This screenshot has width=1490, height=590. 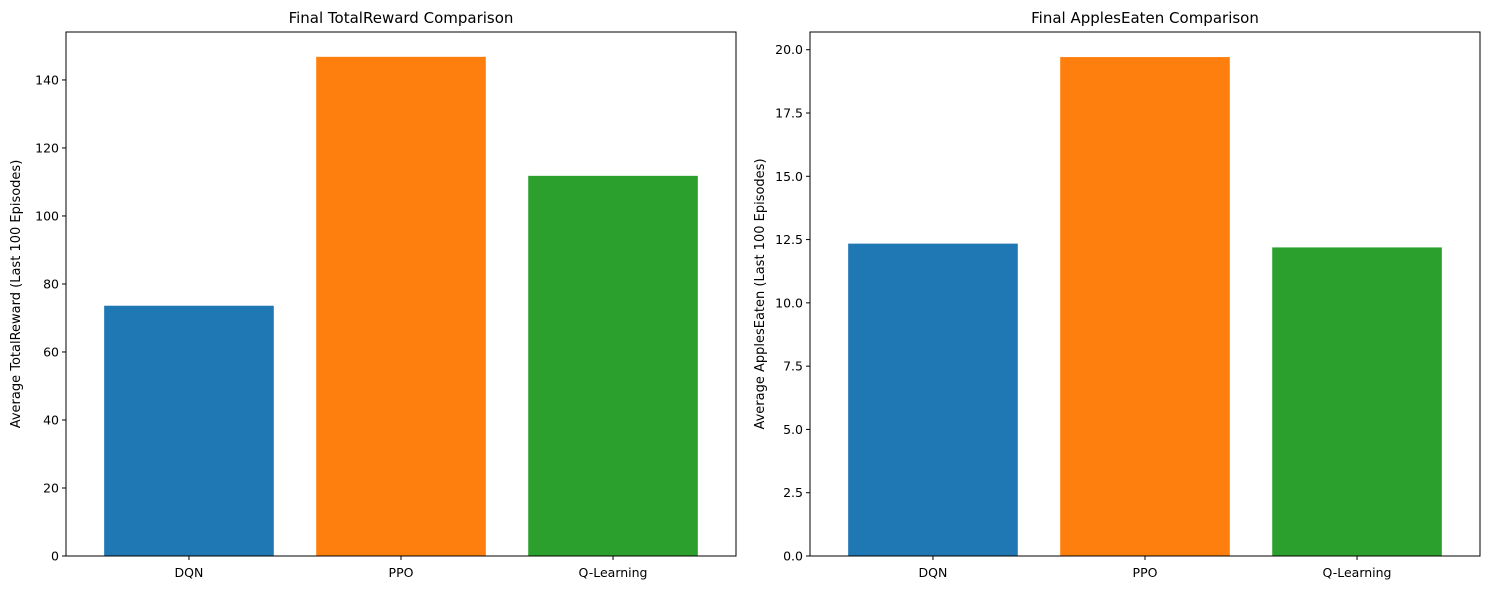 What do you see at coordinates (793, 366) in the screenshot?
I see `y-tick-label: 7.5` at bounding box center [793, 366].